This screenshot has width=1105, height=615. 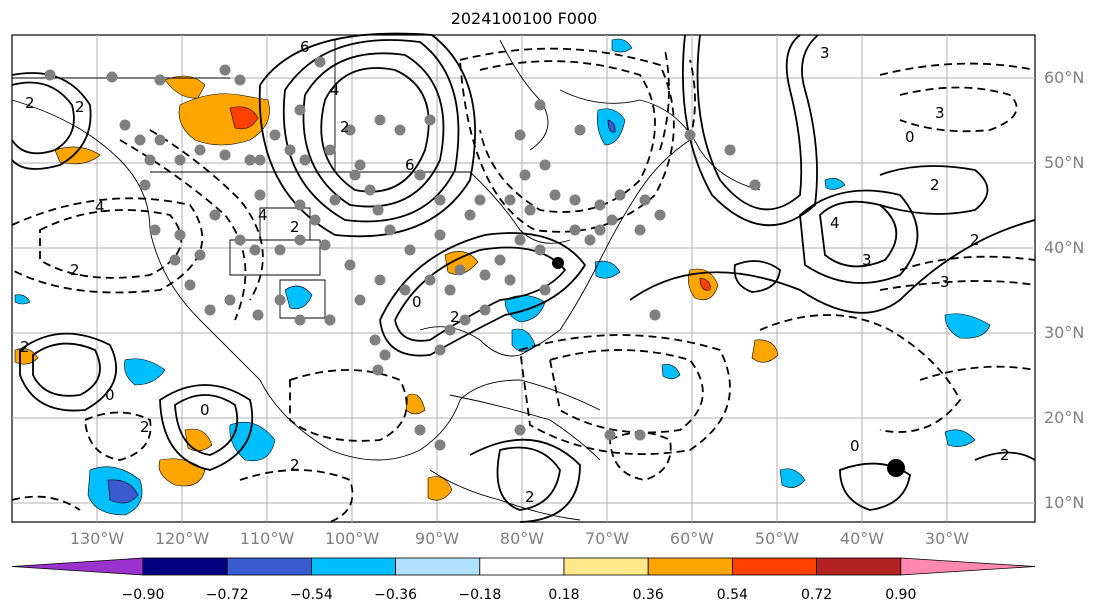 I want to click on colorbar-tick: 0.36, so click(x=648, y=595).